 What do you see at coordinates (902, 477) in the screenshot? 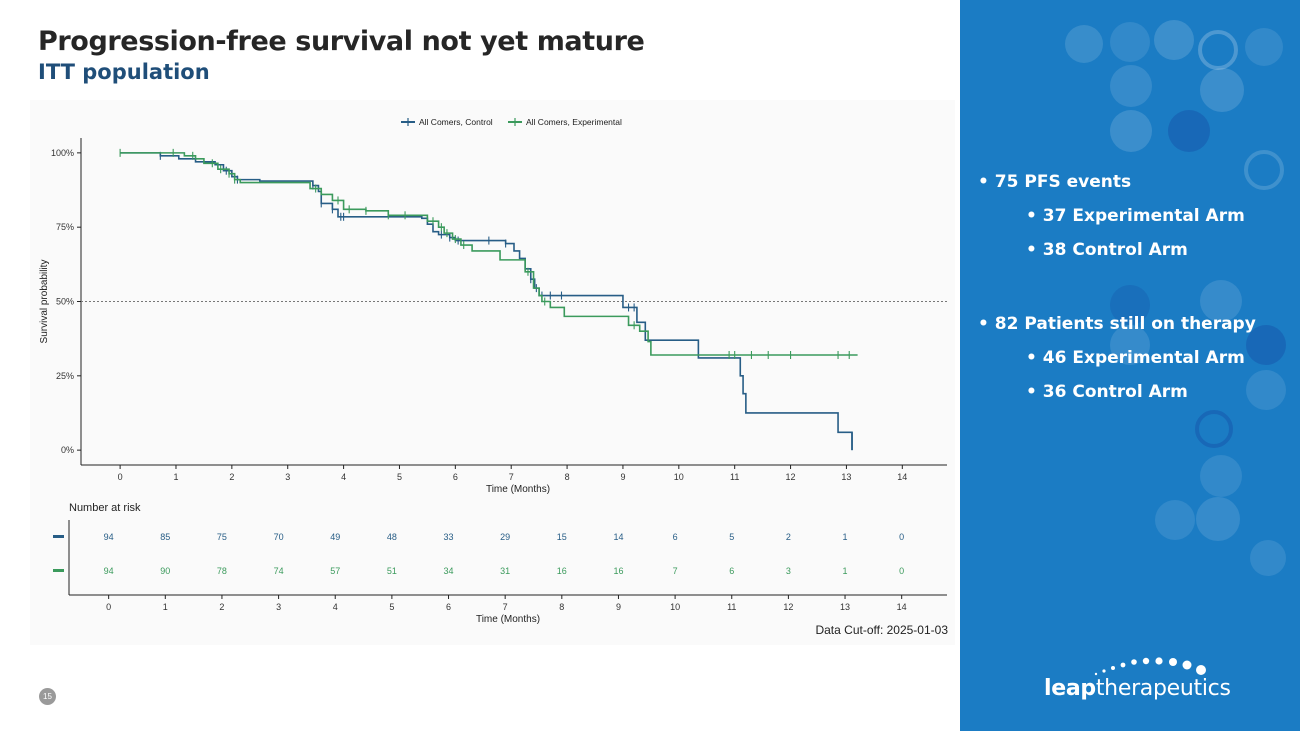
I see `x-tick-label: 14` at bounding box center [902, 477].